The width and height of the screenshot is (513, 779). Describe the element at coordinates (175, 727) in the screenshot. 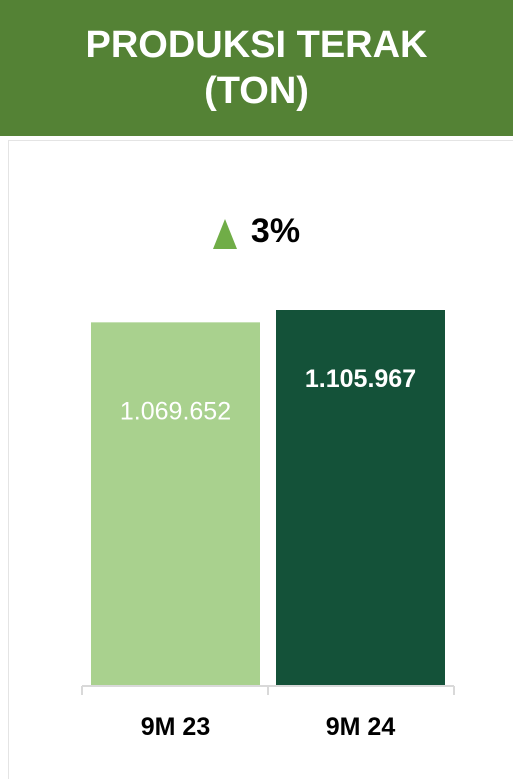

I see `category-label: 9M 23` at that location.